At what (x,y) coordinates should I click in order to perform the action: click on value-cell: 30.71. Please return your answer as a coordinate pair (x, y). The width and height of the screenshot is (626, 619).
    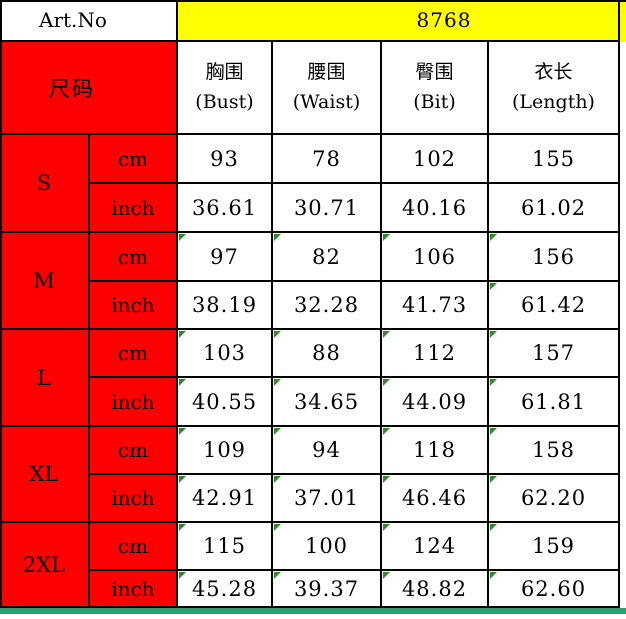
    Looking at the image, I should click on (327, 208).